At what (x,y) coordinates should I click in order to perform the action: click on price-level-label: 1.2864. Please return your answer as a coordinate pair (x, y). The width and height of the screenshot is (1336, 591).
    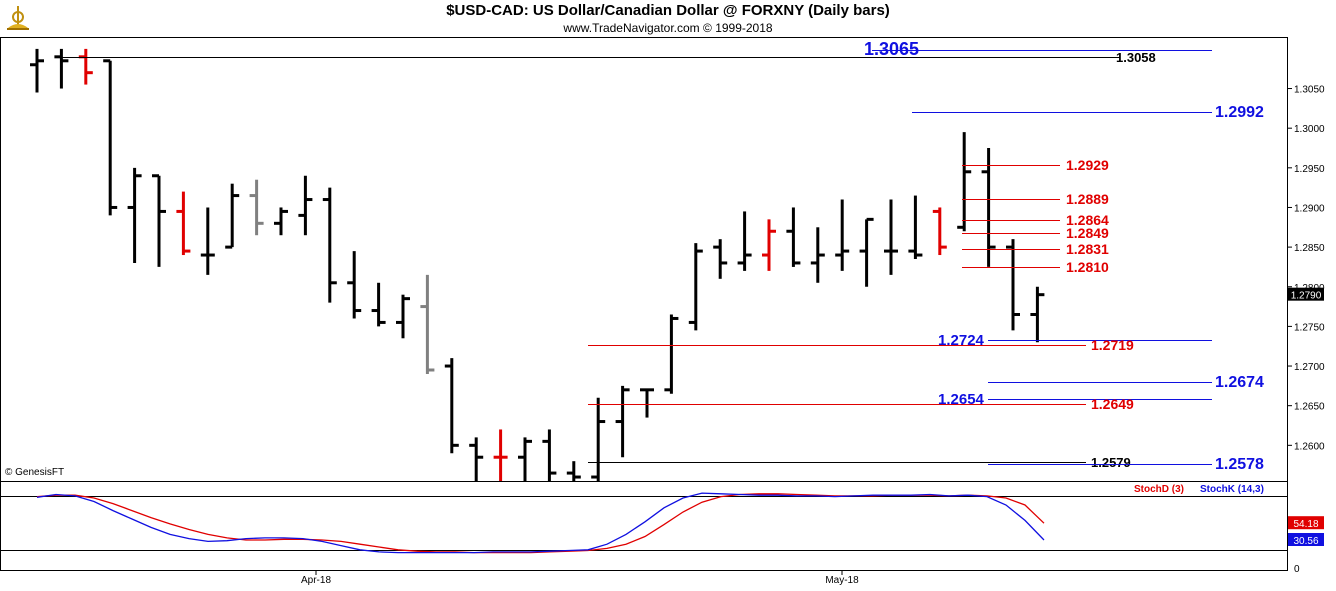
    Looking at the image, I should click on (1087, 220).